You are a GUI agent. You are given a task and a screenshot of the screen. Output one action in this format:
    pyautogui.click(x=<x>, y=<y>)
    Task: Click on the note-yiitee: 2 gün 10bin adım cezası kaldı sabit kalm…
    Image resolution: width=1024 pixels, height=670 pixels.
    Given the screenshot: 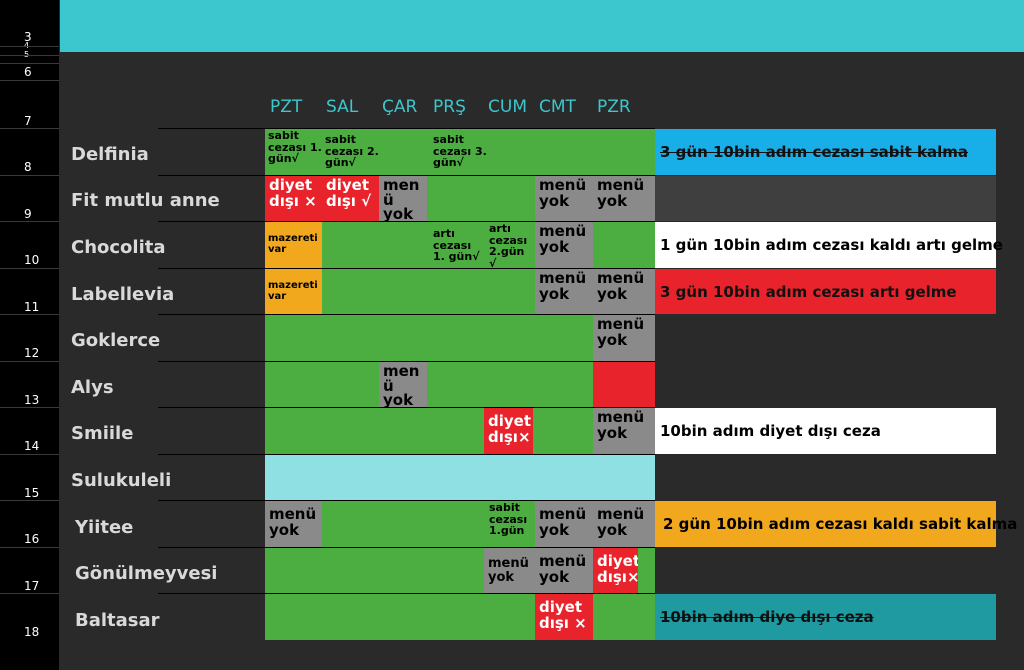 What is the action you would take?
    pyautogui.click(x=836, y=524)
    